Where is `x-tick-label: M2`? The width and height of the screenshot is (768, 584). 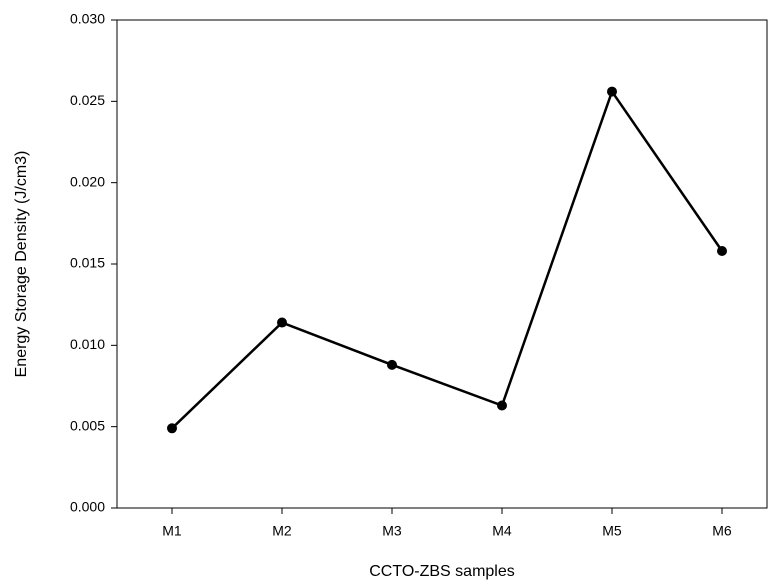
x-tick-label: M2 is located at coordinates (282, 531).